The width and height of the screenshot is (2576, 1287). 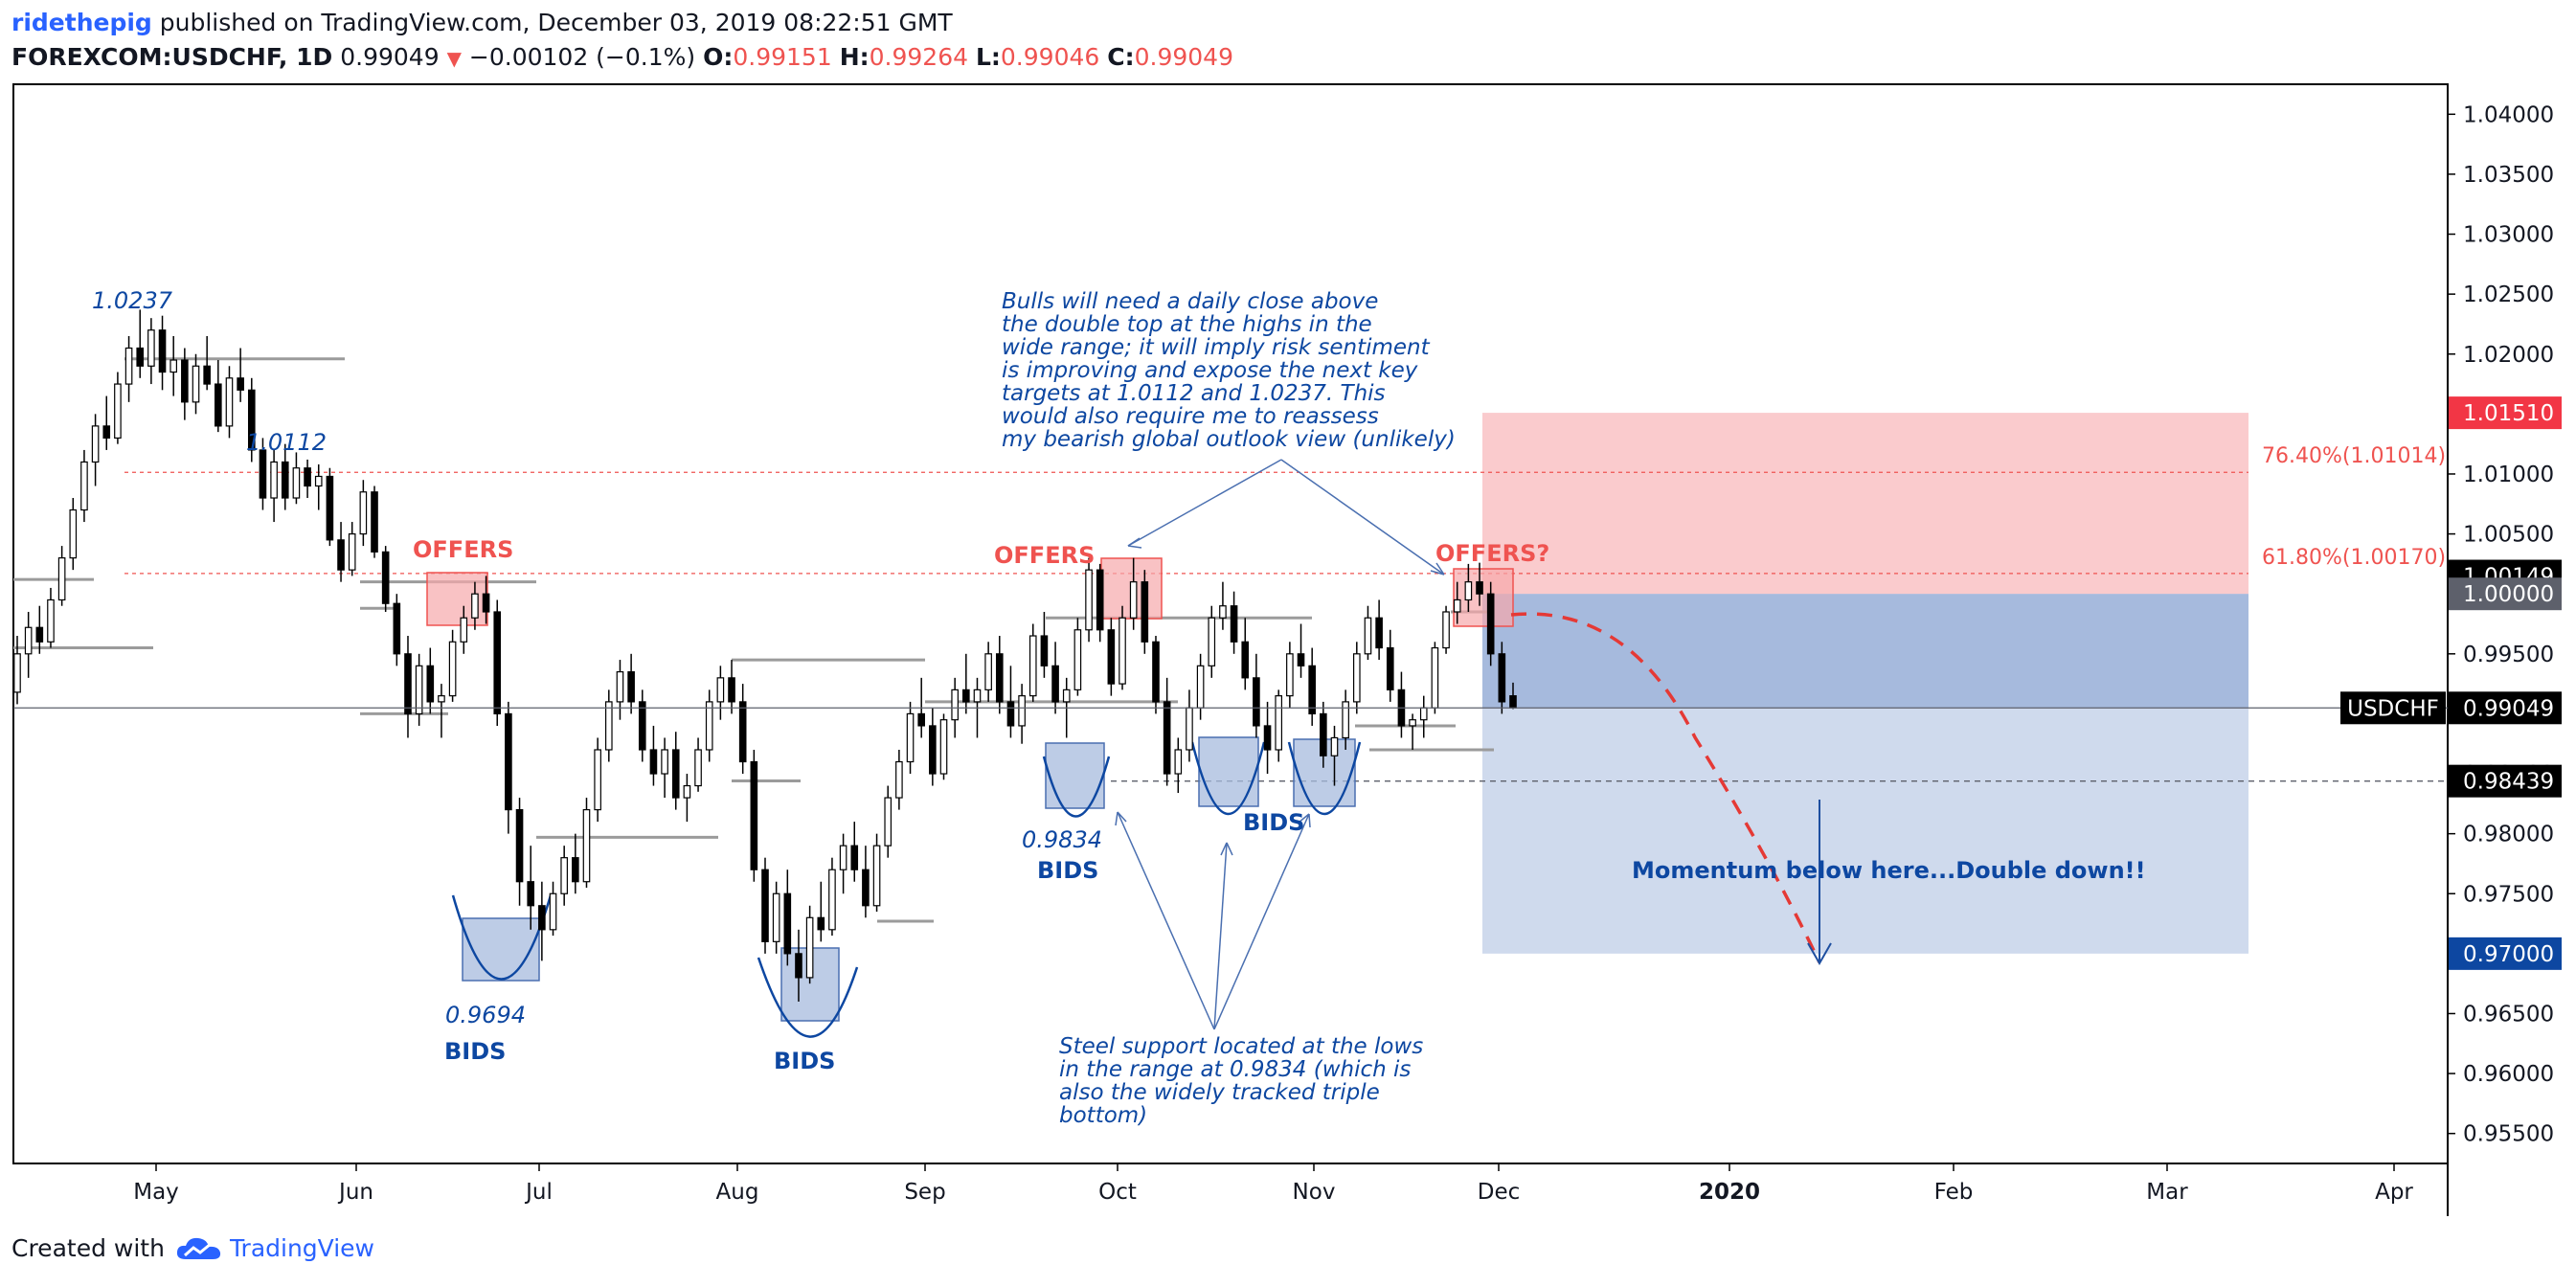 I want to click on symbol-label: FOREXCOM:USDCHF, 1D, so click(x=172, y=57).